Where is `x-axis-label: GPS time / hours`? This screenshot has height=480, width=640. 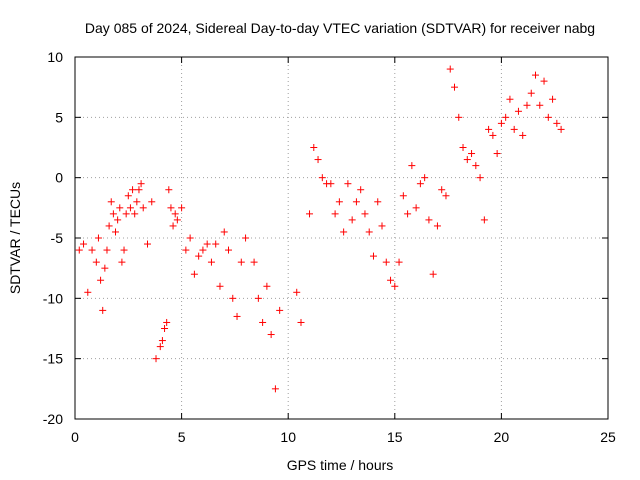
x-axis-label: GPS time / hours is located at coordinates (340, 465).